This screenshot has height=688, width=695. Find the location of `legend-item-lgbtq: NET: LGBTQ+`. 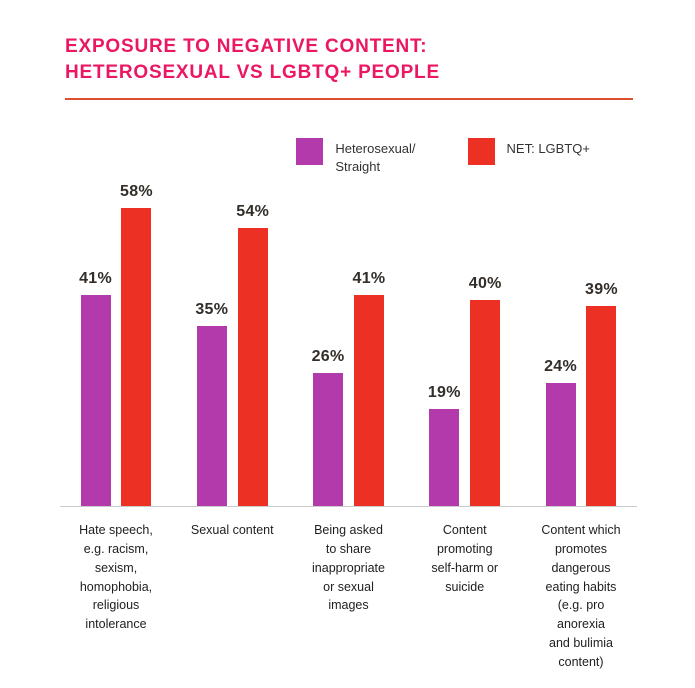

legend-item-lgbtq: NET: LGBTQ+ is located at coordinates (528, 152).